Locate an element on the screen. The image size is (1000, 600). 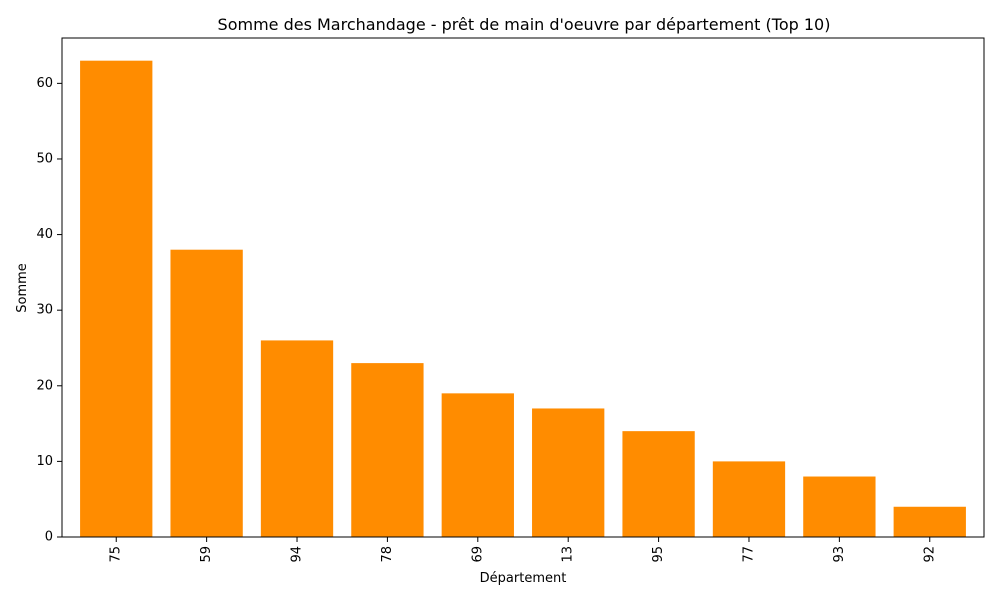
y-axis-label: Somme is located at coordinates (22, 288).